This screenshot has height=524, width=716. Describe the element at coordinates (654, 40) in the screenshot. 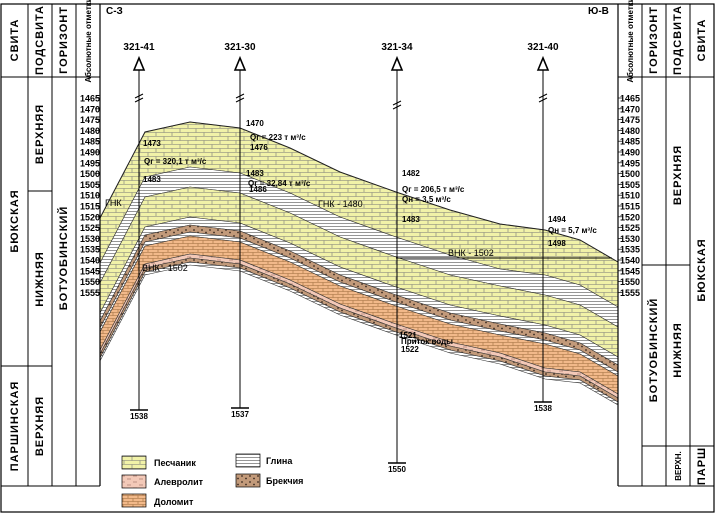

I see `header-gorizont-right: ГОРИЗОНТ` at that location.